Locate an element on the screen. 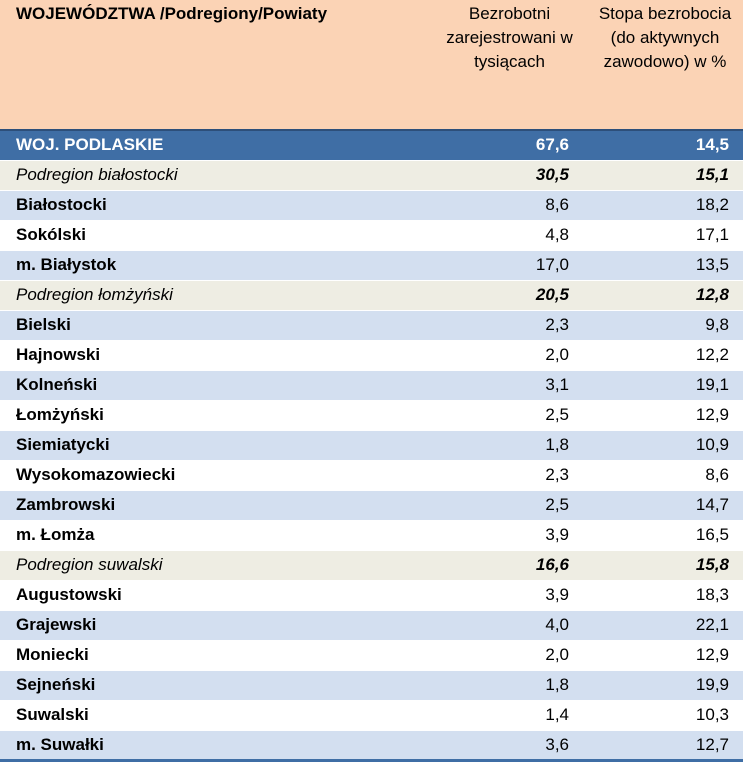 This screenshot has height=762, width=743. county-row: Sejneński 1,8 19,9 is located at coordinates (371, 685).